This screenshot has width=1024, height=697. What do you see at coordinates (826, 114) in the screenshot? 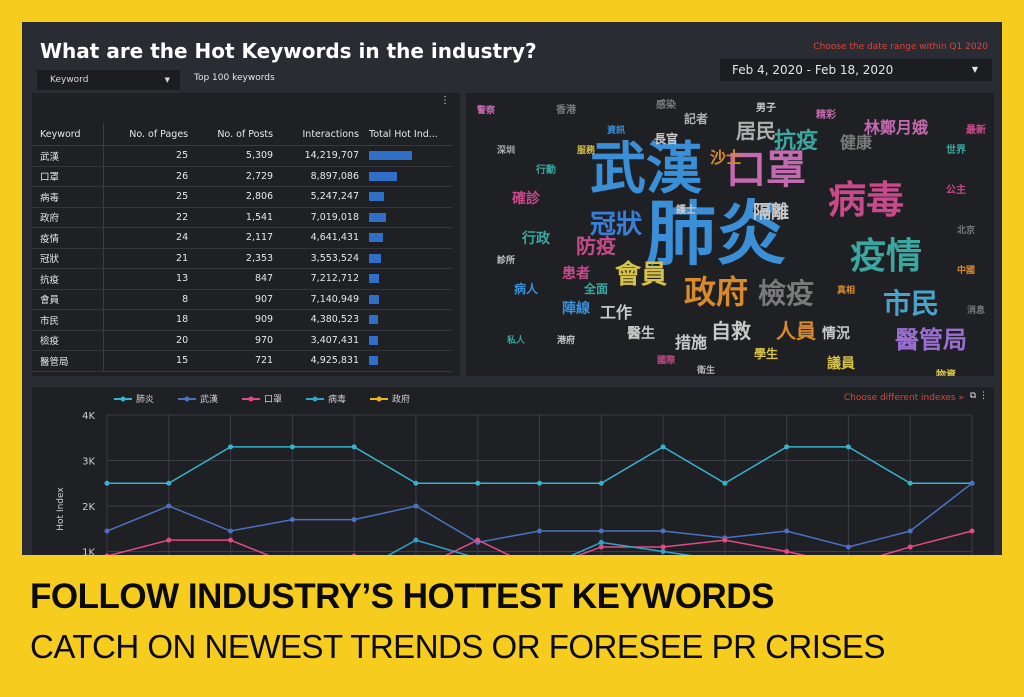
I see `wordcloud-word: 精彩` at bounding box center [826, 114].